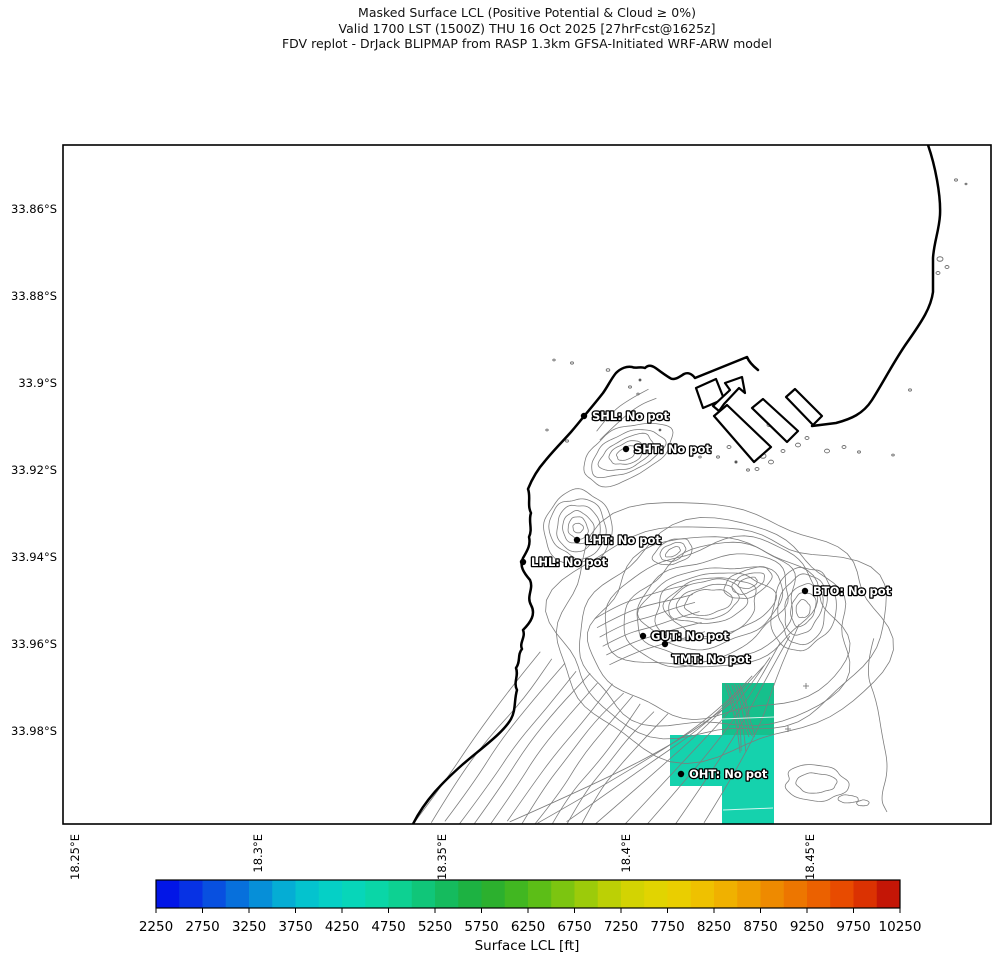  Describe the element at coordinates (37, 383) in the screenshot. I see `lat-tick-label: 33.9°S` at that location.